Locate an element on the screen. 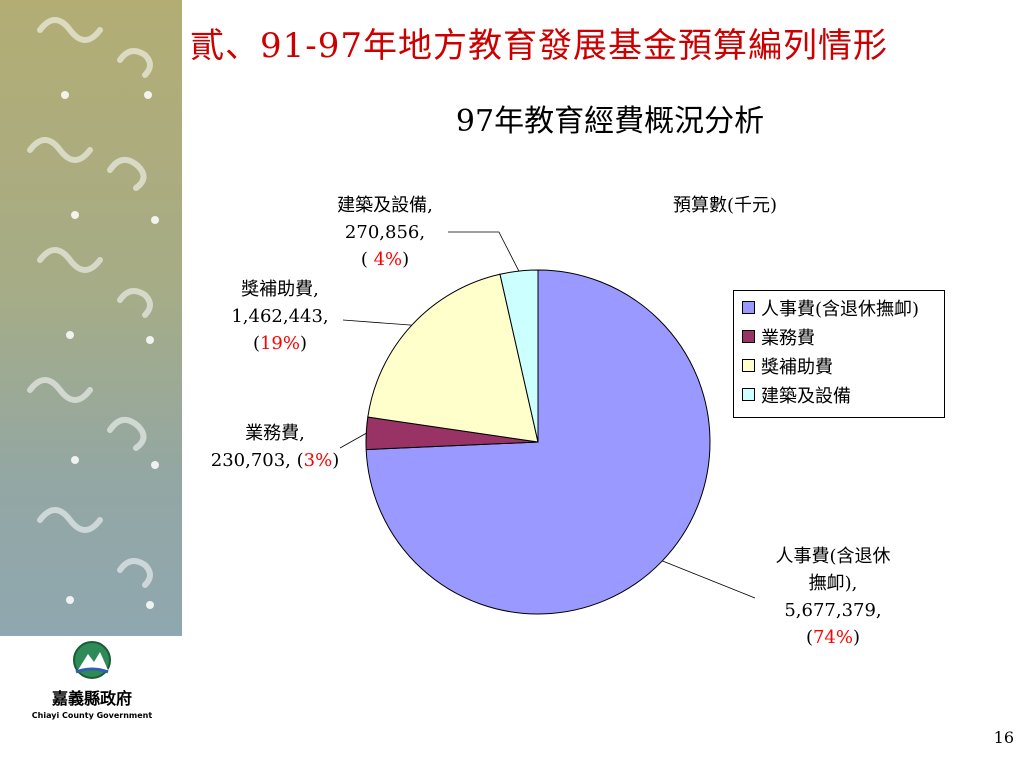 The width and height of the screenshot is (1024, 768). data-label-personnel: 人事費(含退休 撫卹), 5,677,379, (74%) is located at coordinates (833, 597).